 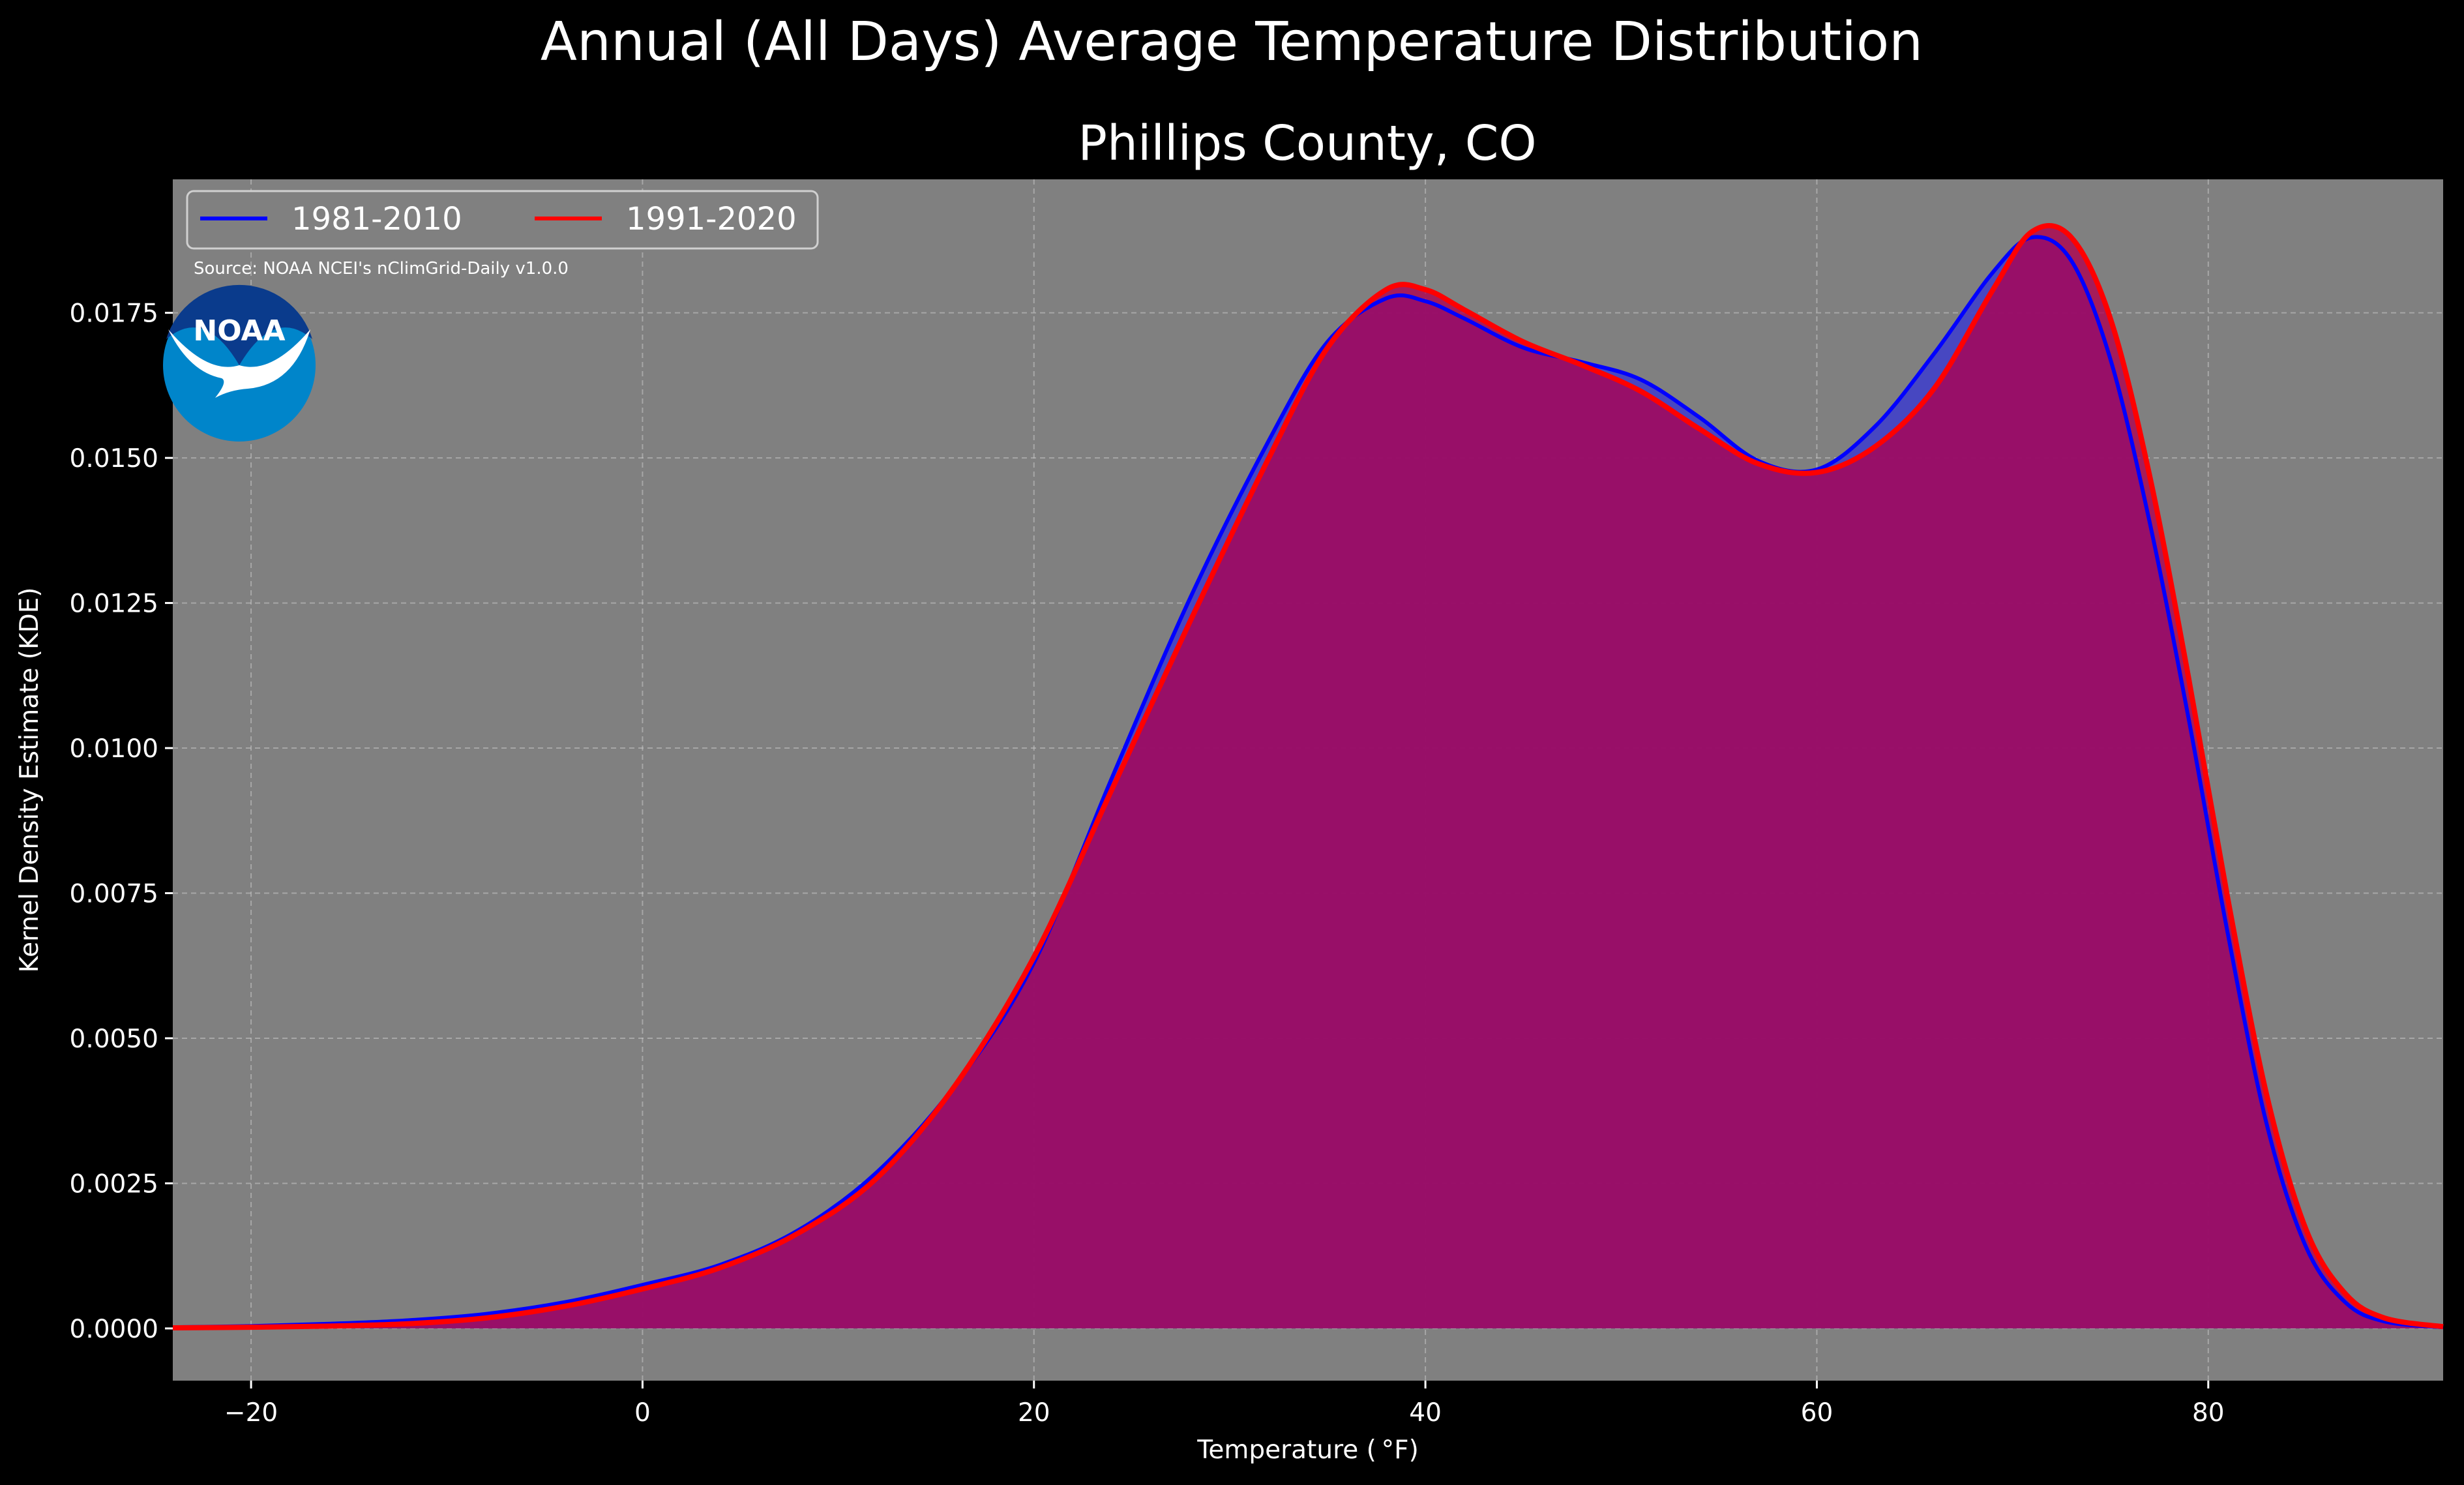 What do you see at coordinates (1817, 1413) in the screenshot?
I see `x-tick-label: 60` at bounding box center [1817, 1413].